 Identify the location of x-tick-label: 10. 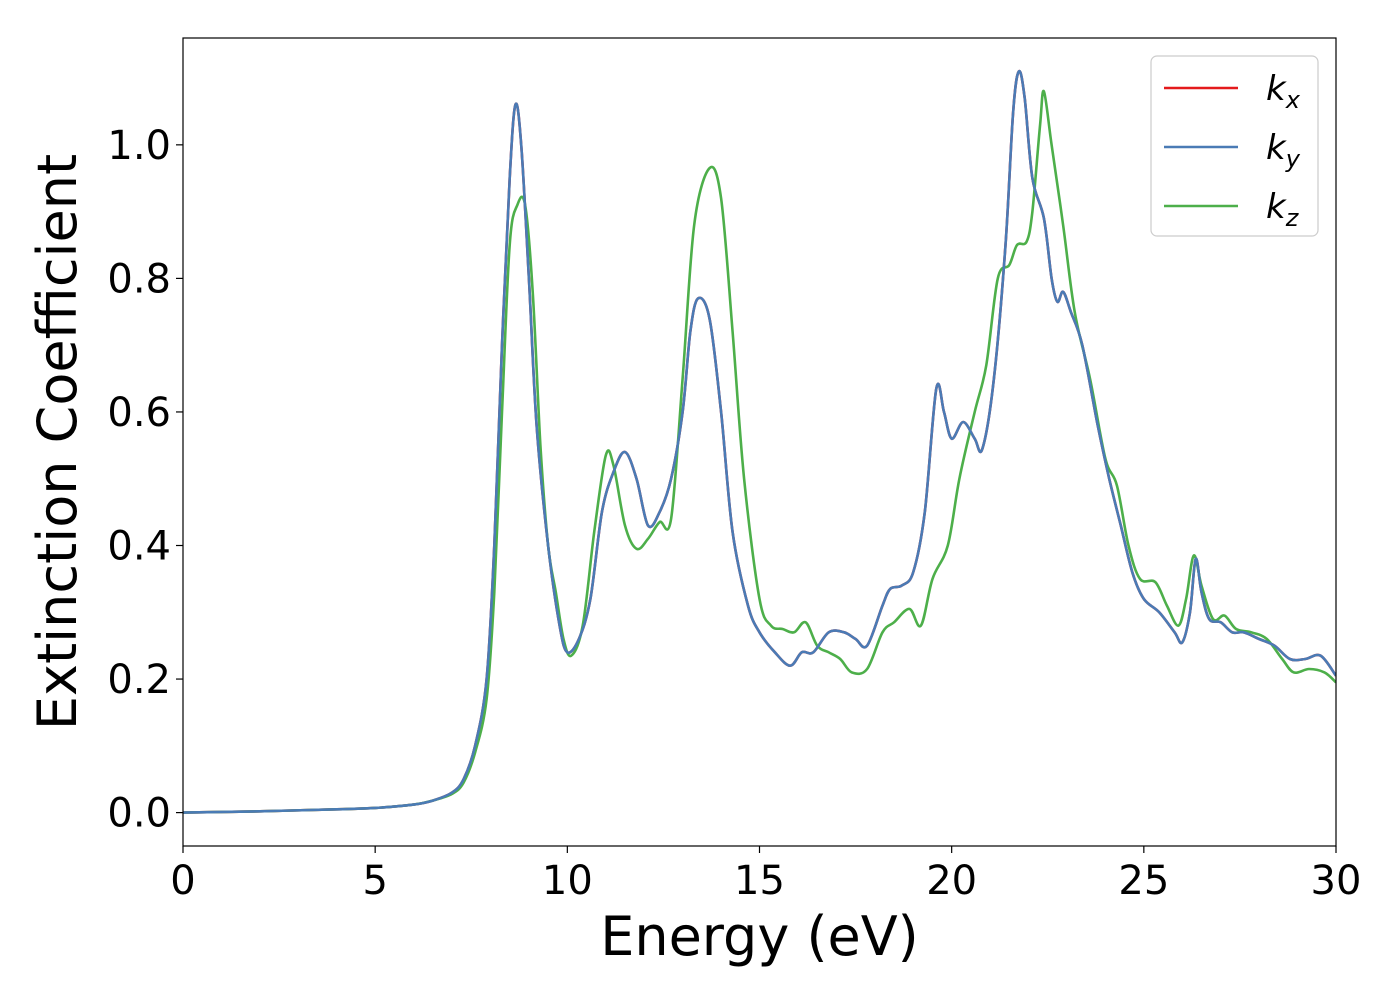
(567, 881).